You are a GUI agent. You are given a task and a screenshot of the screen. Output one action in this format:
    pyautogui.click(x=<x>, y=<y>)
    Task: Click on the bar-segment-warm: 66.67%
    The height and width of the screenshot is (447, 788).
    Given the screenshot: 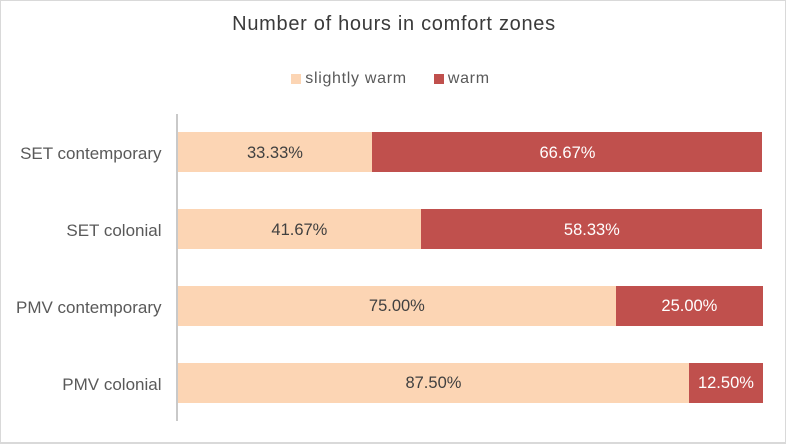 What is the action you would take?
    pyautogui.click(x=567, y=152)
    